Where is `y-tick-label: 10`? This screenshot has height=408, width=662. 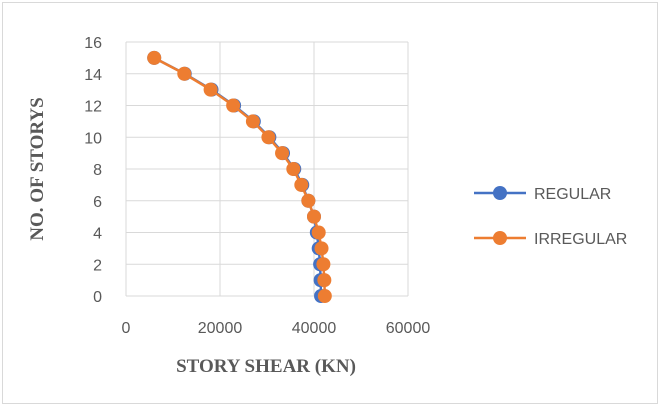 y-tick-label: 10 is located at coordinates (93, 138).